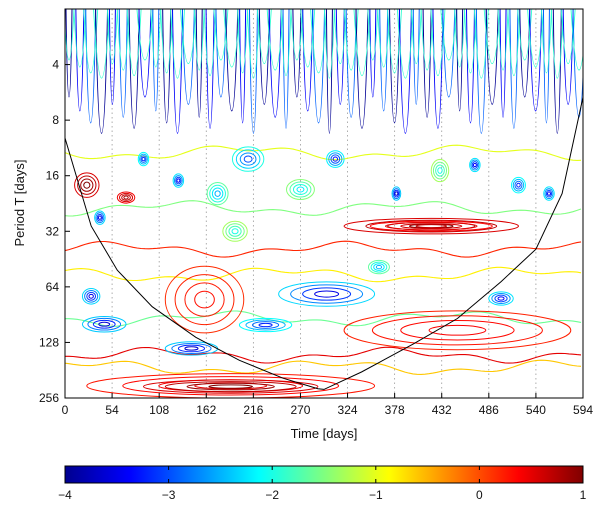  Describe the element at coordinates (65, 410) in the screenshot. I see `x-tick-label: 0` at that location.